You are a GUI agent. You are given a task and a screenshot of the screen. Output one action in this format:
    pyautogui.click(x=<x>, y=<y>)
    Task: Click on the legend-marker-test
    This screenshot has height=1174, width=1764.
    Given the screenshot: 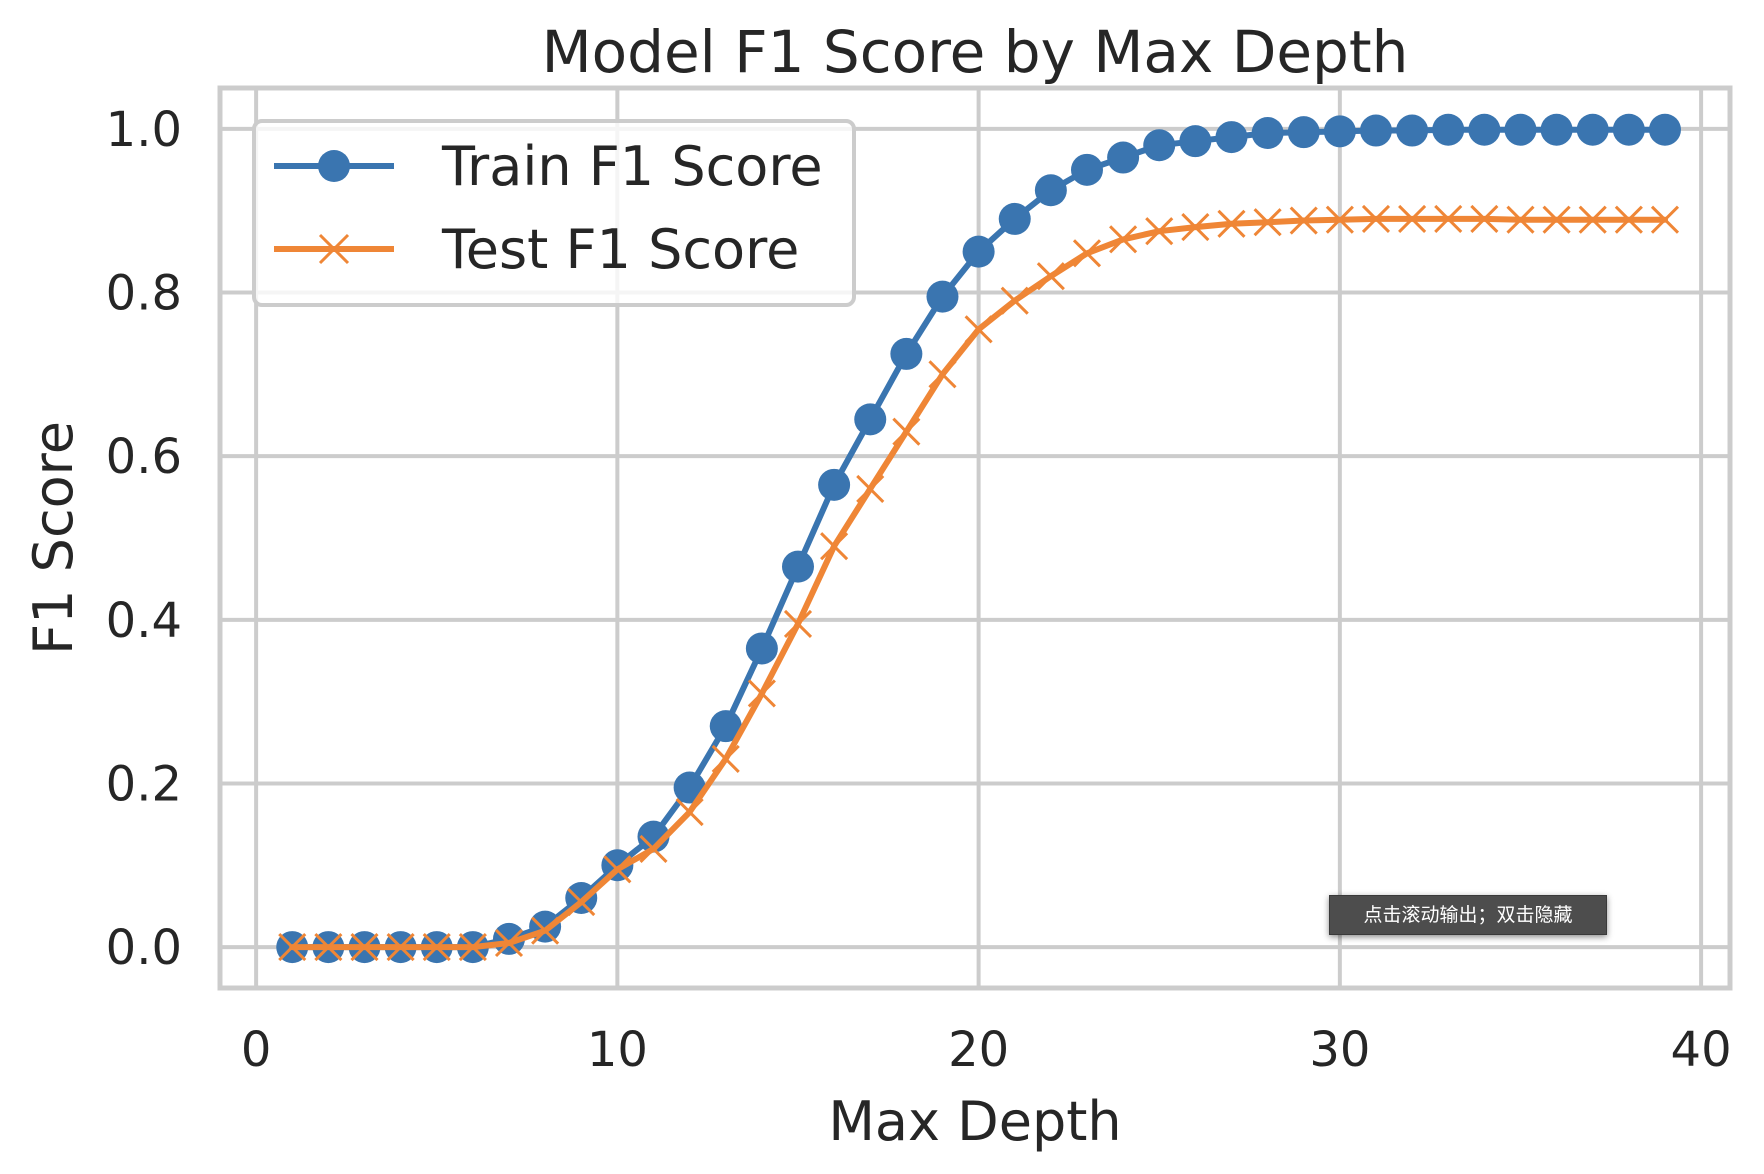 What is the action you would take?
    pyautogui.click(x=334, y=249)
    